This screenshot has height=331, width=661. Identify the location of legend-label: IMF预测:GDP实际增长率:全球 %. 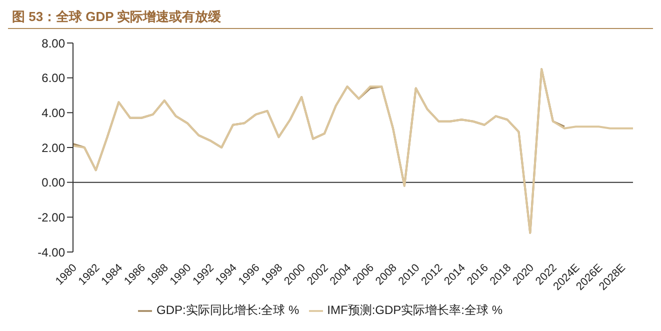
(415, 310).